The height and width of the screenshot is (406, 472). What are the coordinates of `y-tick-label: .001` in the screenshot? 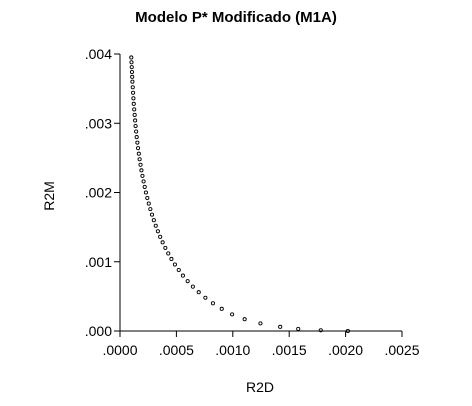 It's located at (98, 262).